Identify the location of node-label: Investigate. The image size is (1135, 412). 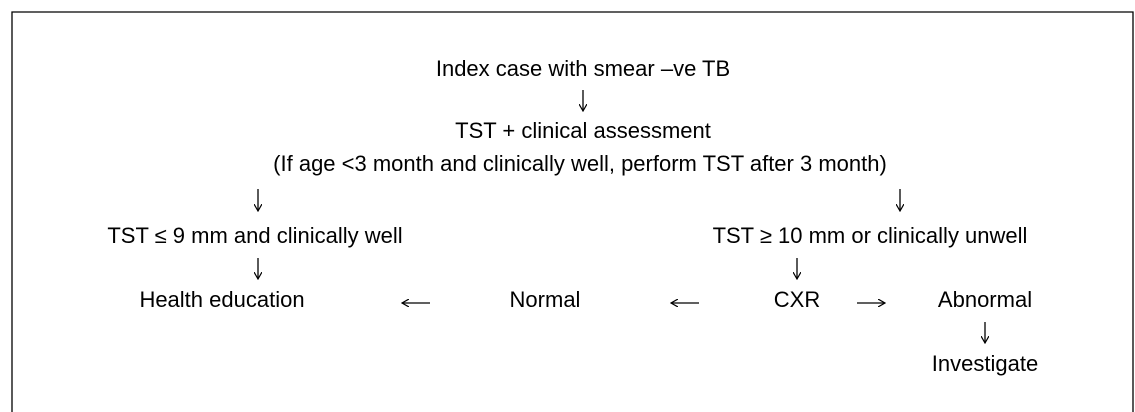
(985, 363).